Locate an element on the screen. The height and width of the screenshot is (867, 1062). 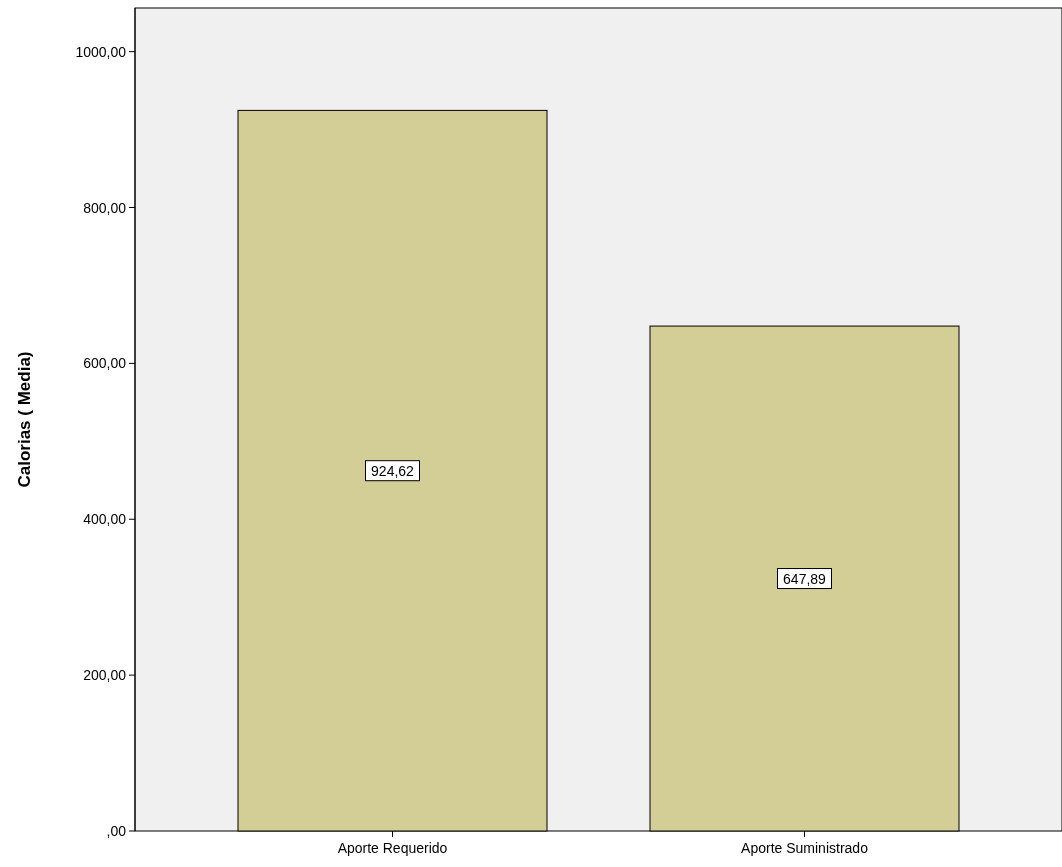
x-tick-label: Aporte Suministrado is located at coordinates (805, 848).